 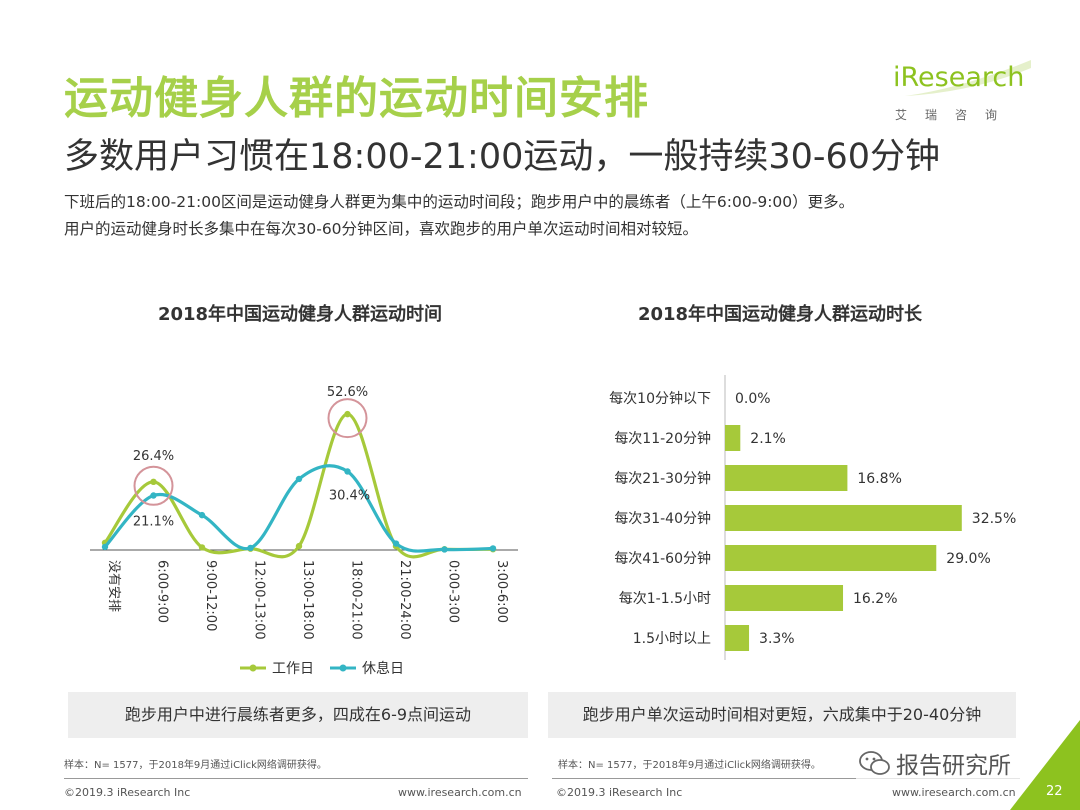 I want to click on y-tick-label-6: 每次1-1.5小时, so click(x=665, y=599).